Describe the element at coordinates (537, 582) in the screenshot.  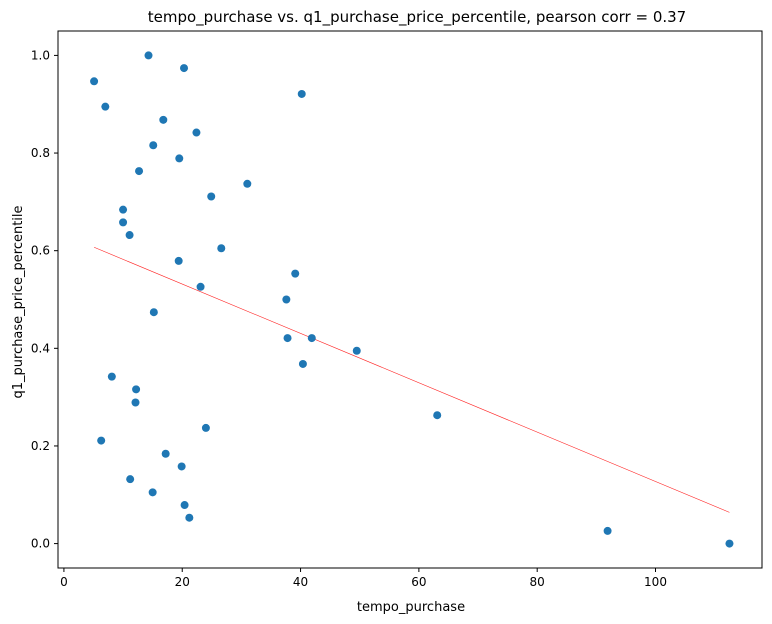
I see `x-tick-label: 80` at that location.